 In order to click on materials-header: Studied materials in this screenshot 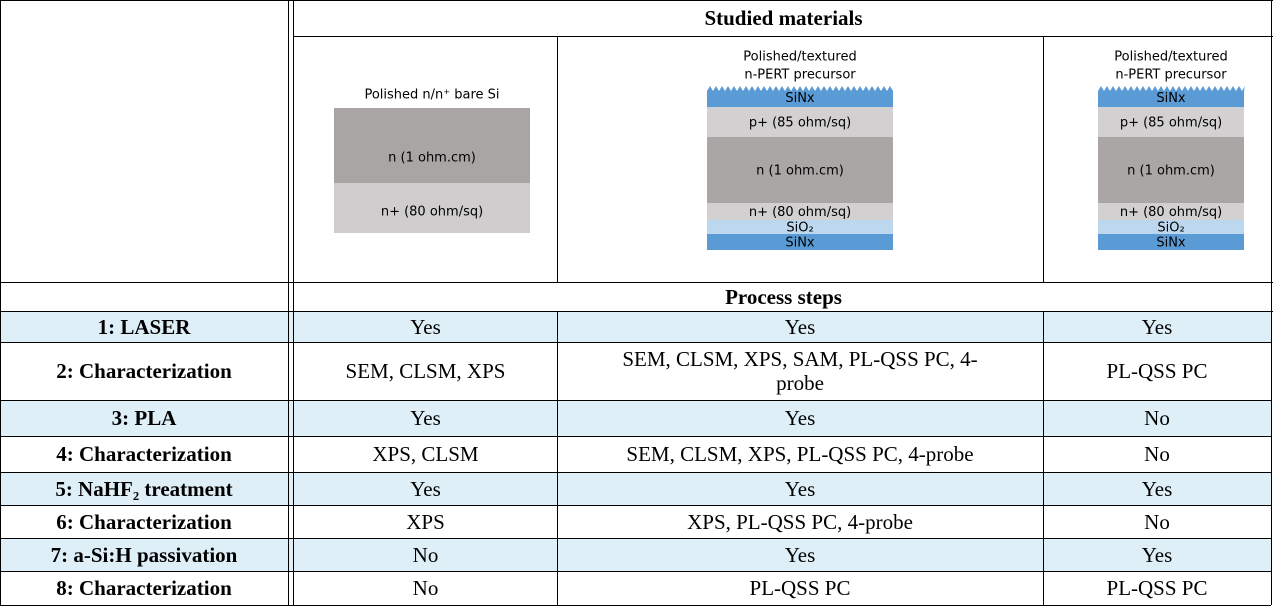, I will do `click(783, 18)`.